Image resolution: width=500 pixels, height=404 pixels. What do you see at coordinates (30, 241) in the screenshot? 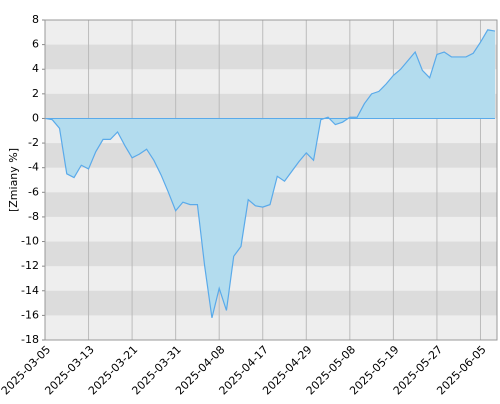
I see `y-tick-label: -10` at bounding box center [30, 241].